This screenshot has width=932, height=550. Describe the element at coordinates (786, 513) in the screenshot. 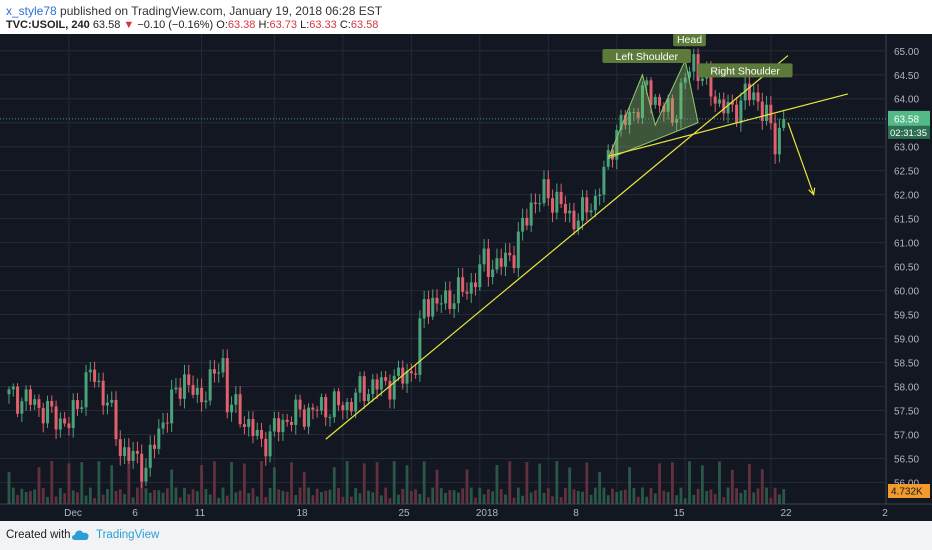

I see `time-tick-label: 22` at that location.